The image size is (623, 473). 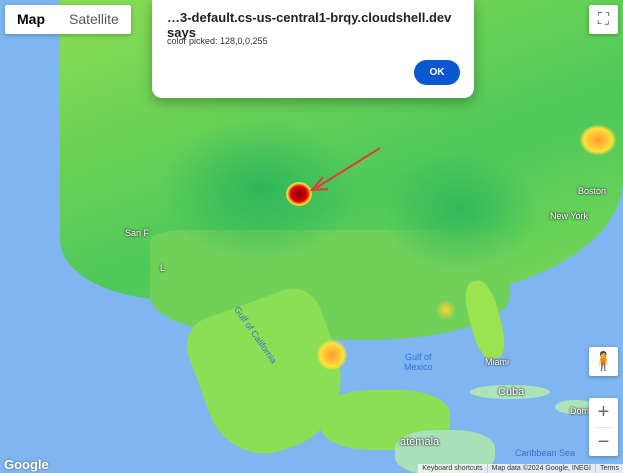 I want to click on label-gulf-of-mexico: Gulf of Mexico, so click(x=418, y=362).